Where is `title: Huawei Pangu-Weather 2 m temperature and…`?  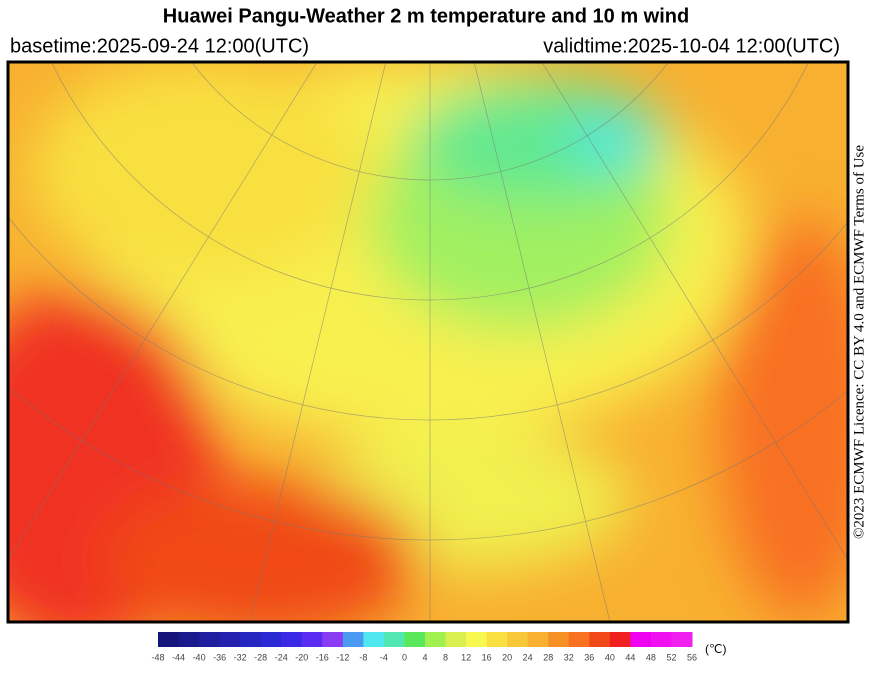 title: Huawei Pangu-Weather 2 m temperature and… is located at coordinates (426, 16).